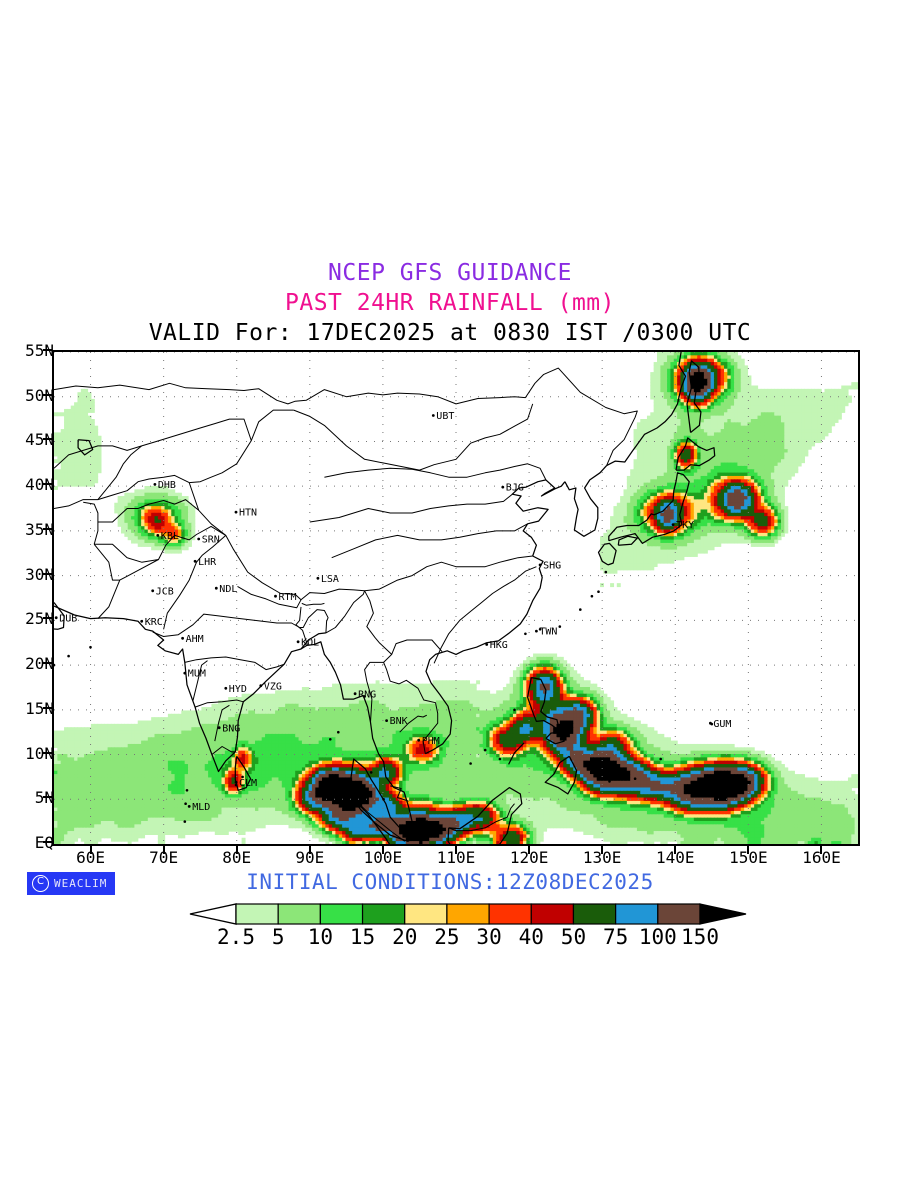  I want to click on city-label: BNK, so click(399, 721).